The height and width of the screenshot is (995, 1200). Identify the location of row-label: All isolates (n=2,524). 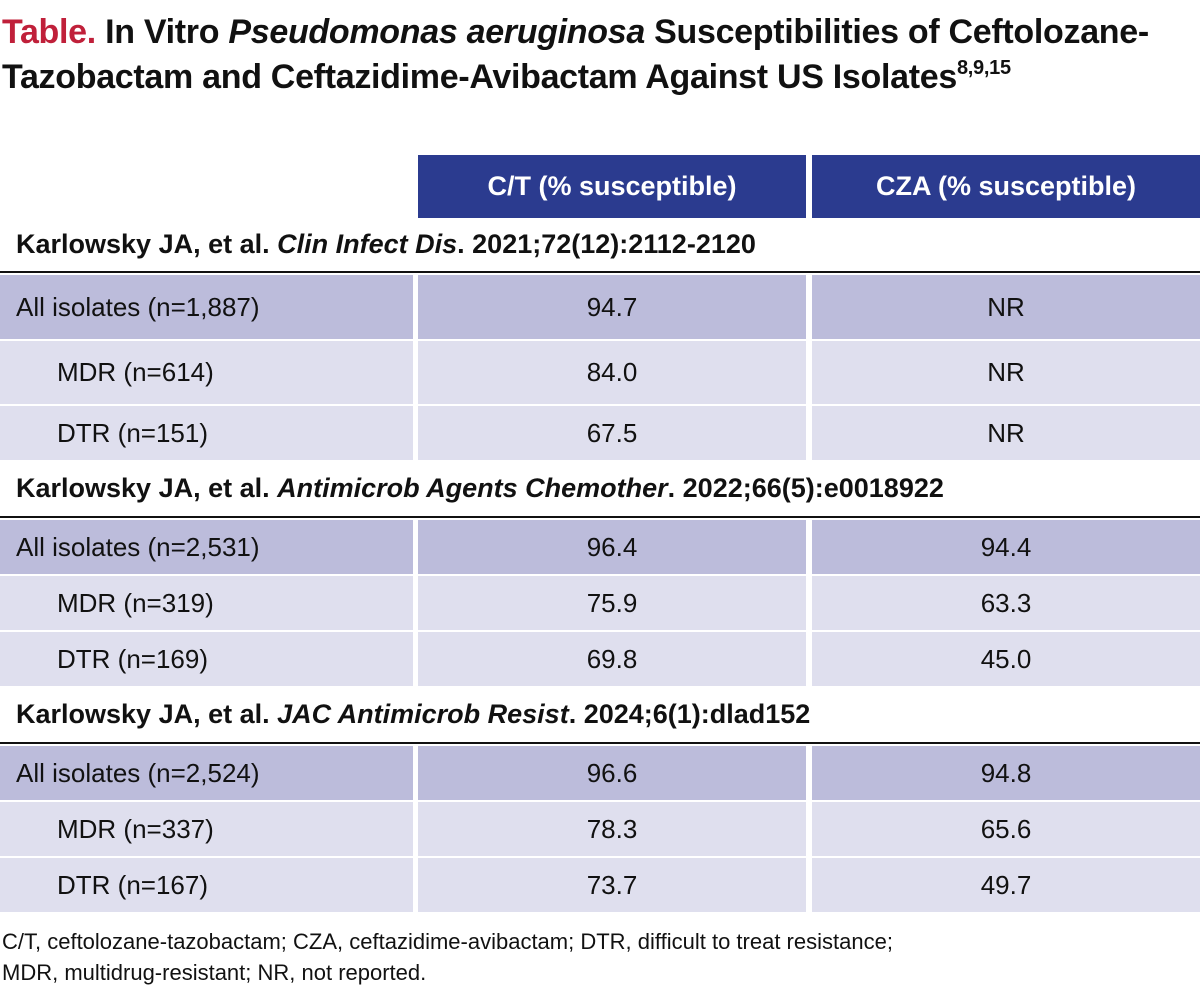
(138, 772).